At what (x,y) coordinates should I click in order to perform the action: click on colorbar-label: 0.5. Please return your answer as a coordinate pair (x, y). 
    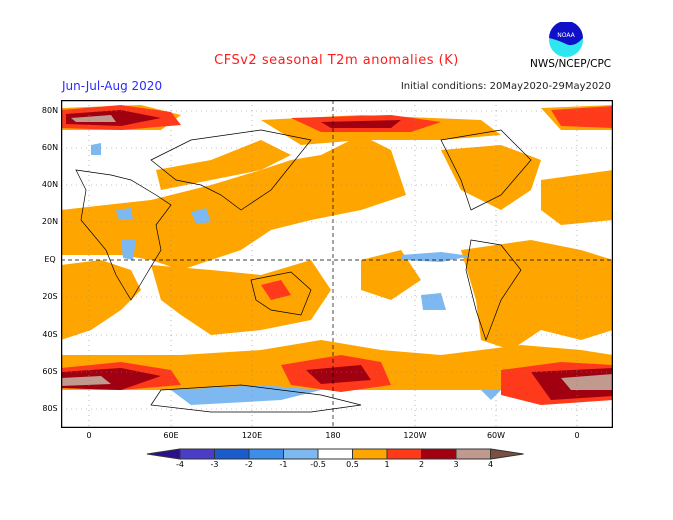
    Looking at the image, I should click on (352, 464).